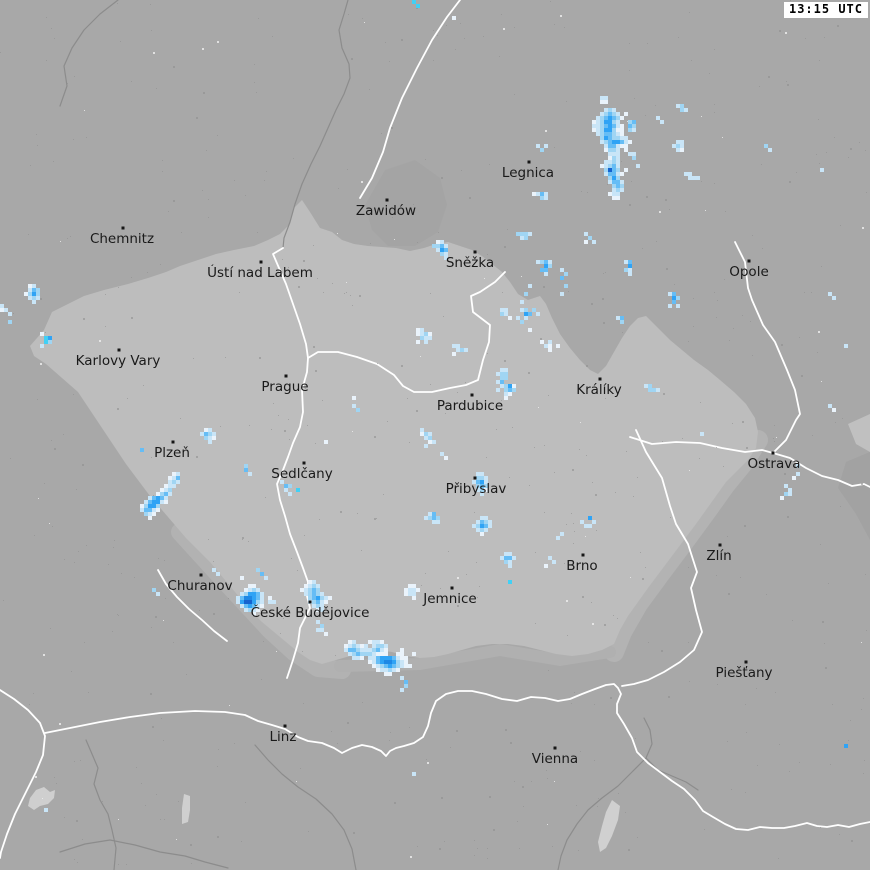  What do you see at coordinates (172, 453) in the screenshot?
I see `city-label: Plzeň` at bounding box center [172, 453].